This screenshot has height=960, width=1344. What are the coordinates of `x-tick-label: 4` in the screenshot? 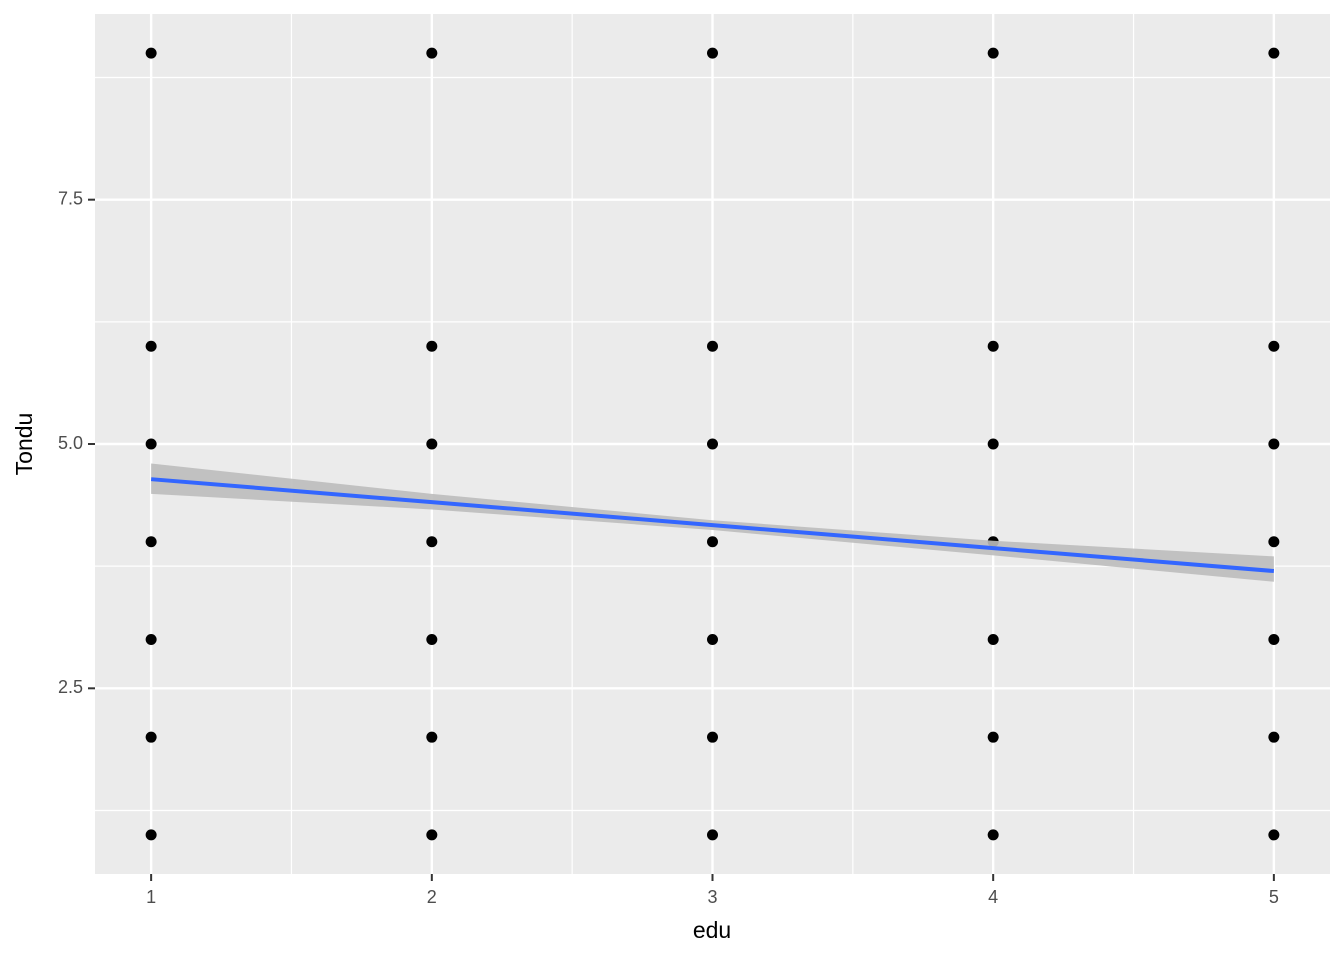 It's located at (993, 897).